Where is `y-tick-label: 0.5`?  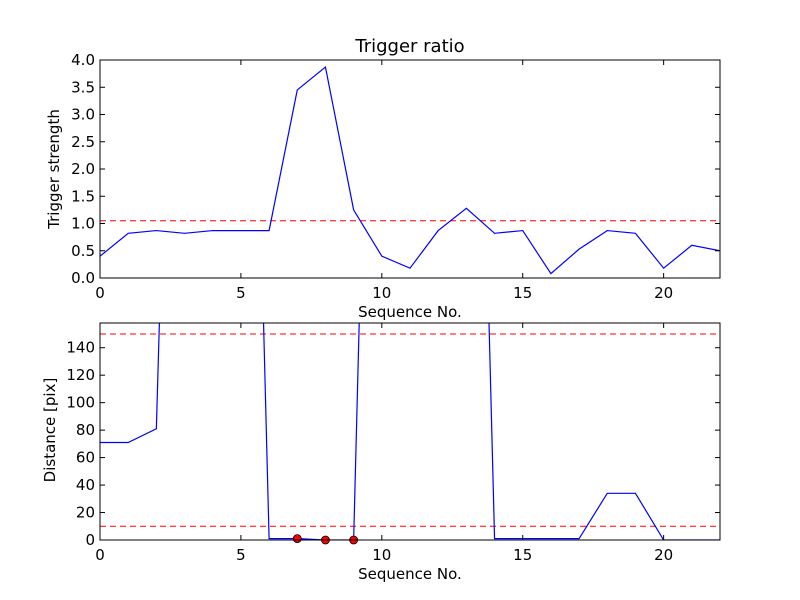
y-tick-label: 0.5 is located at coordinates (83, 251).